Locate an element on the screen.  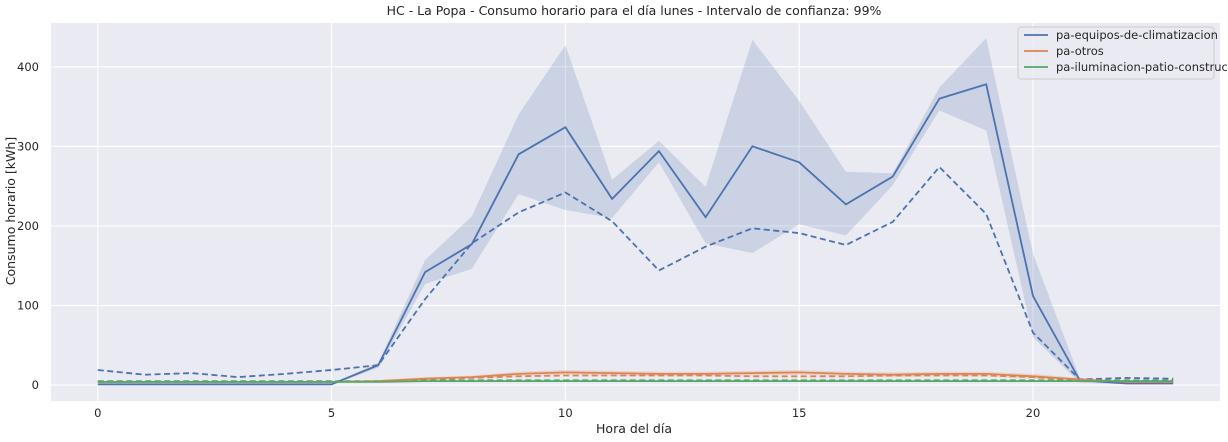
legend-box is located at coordinates (1116, 53).